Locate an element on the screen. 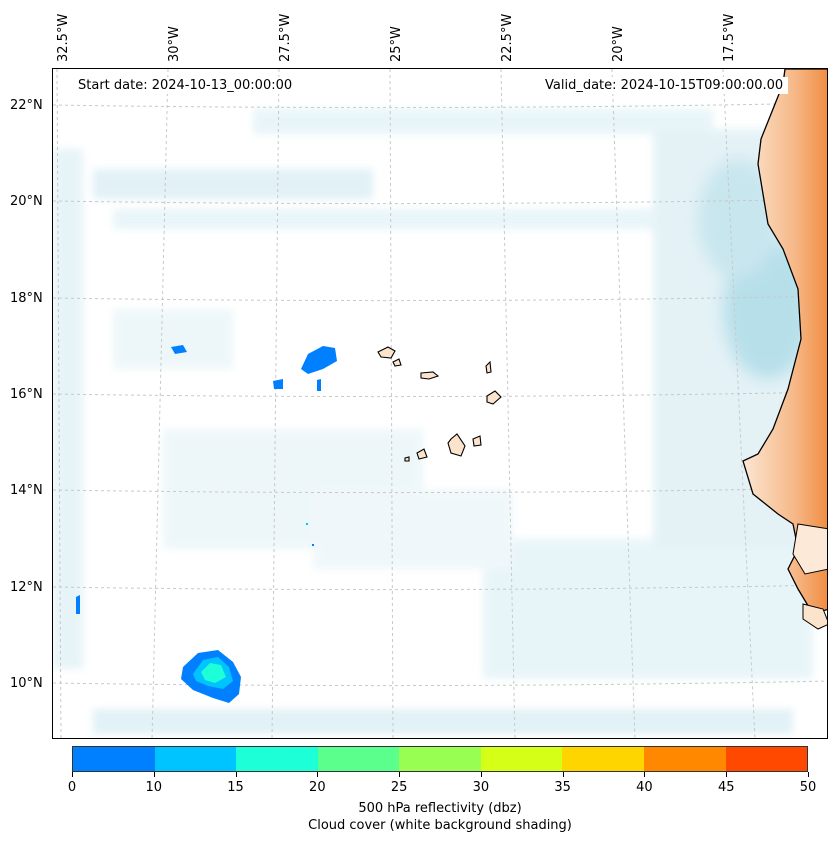 This screenshot has height=843, width=837. colorbar-tick-label: 45 is located at coordinates (726, 787).